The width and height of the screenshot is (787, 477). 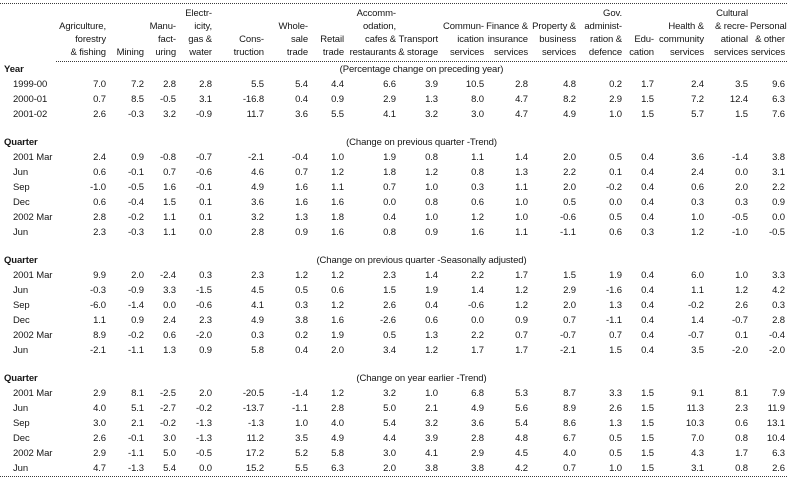 What do you see at coordinates (301, 202) in the screenshot?
I see `value-cell: 1.6` at bounding box center [301, 202].